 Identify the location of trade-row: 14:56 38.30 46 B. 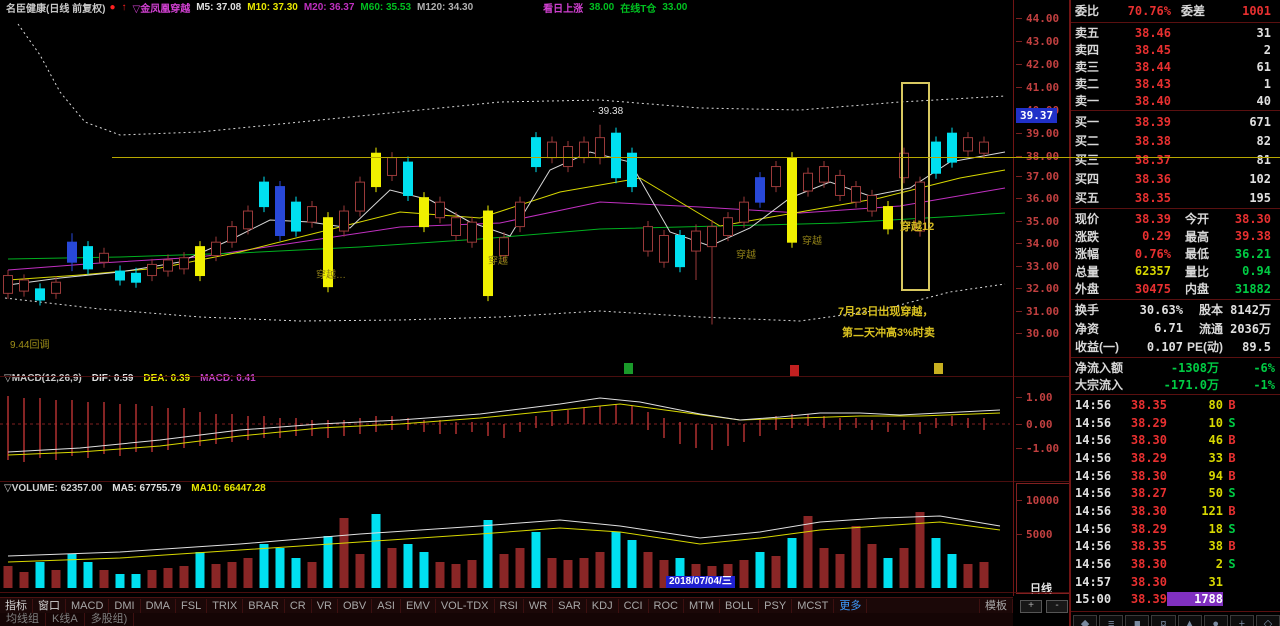
(1175, 440).